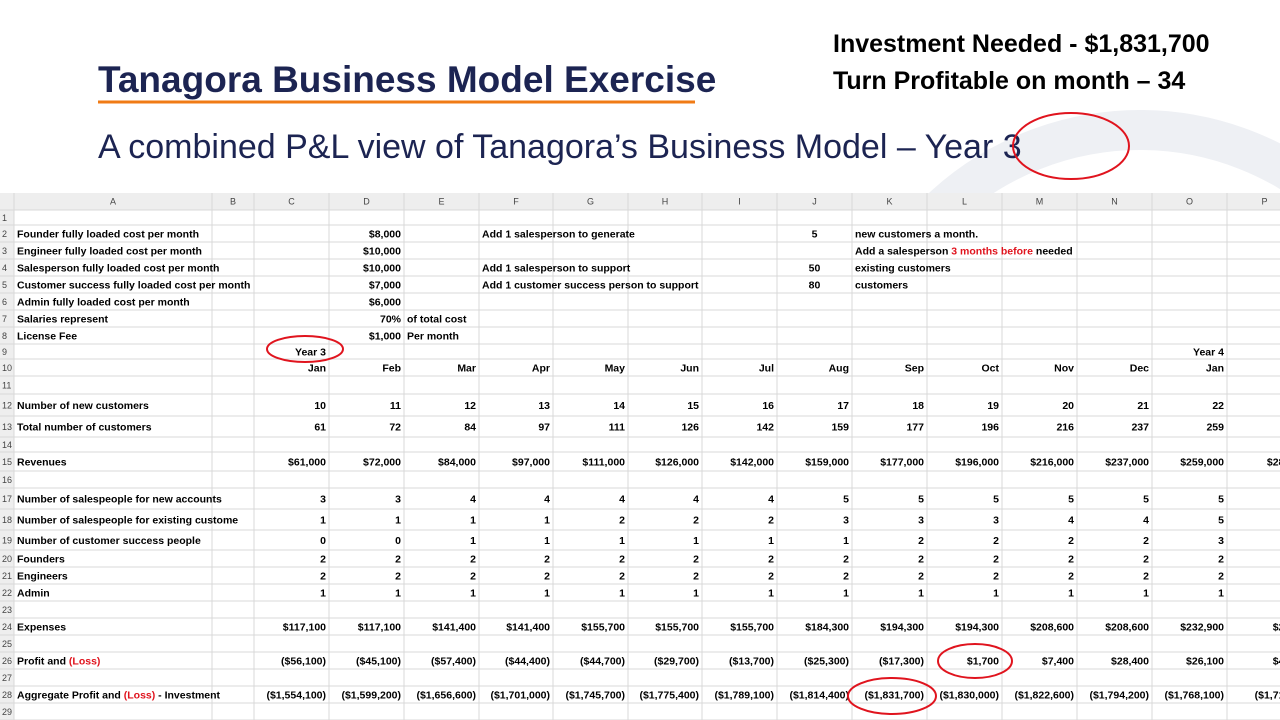 This screenshot has height=720, width=1280. Describe the element at coordinates (42, 462) in the screenshot. I see `cell: Revenues` at that location.